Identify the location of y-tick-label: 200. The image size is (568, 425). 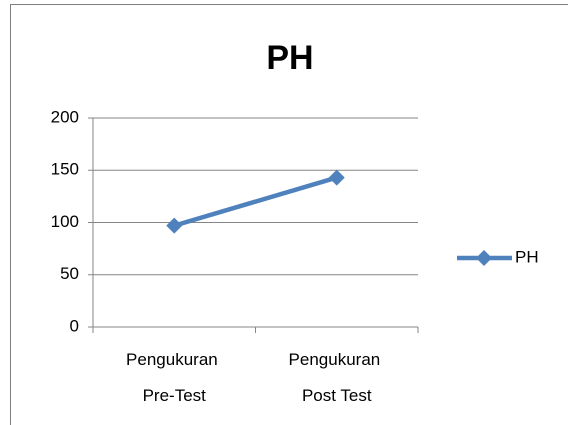
(65, 116).